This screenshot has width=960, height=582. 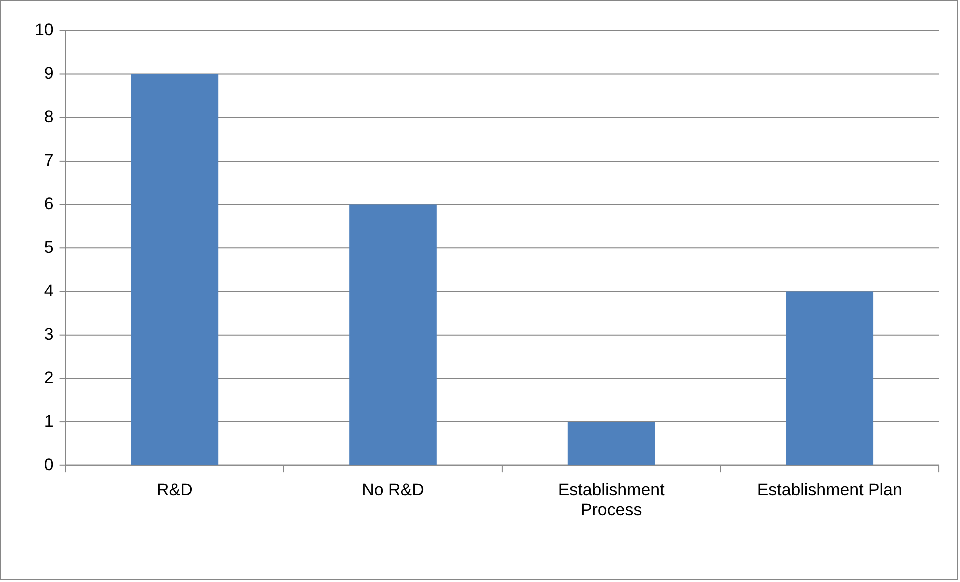 I want to click on y-tick-label: 9, so click(x=49, y=74).